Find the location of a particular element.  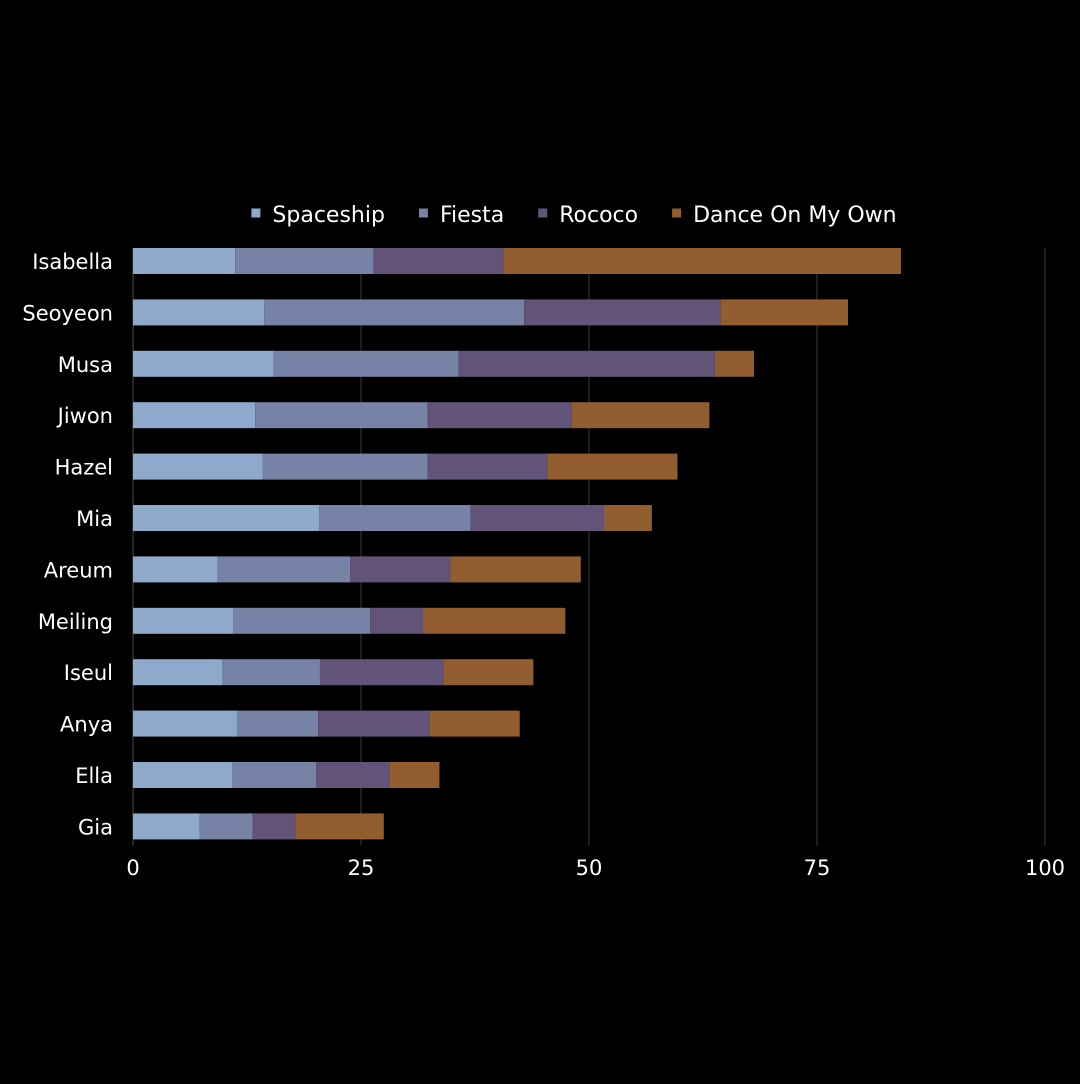

x-tick-label: 100 is located at coordinates (1045, 868).